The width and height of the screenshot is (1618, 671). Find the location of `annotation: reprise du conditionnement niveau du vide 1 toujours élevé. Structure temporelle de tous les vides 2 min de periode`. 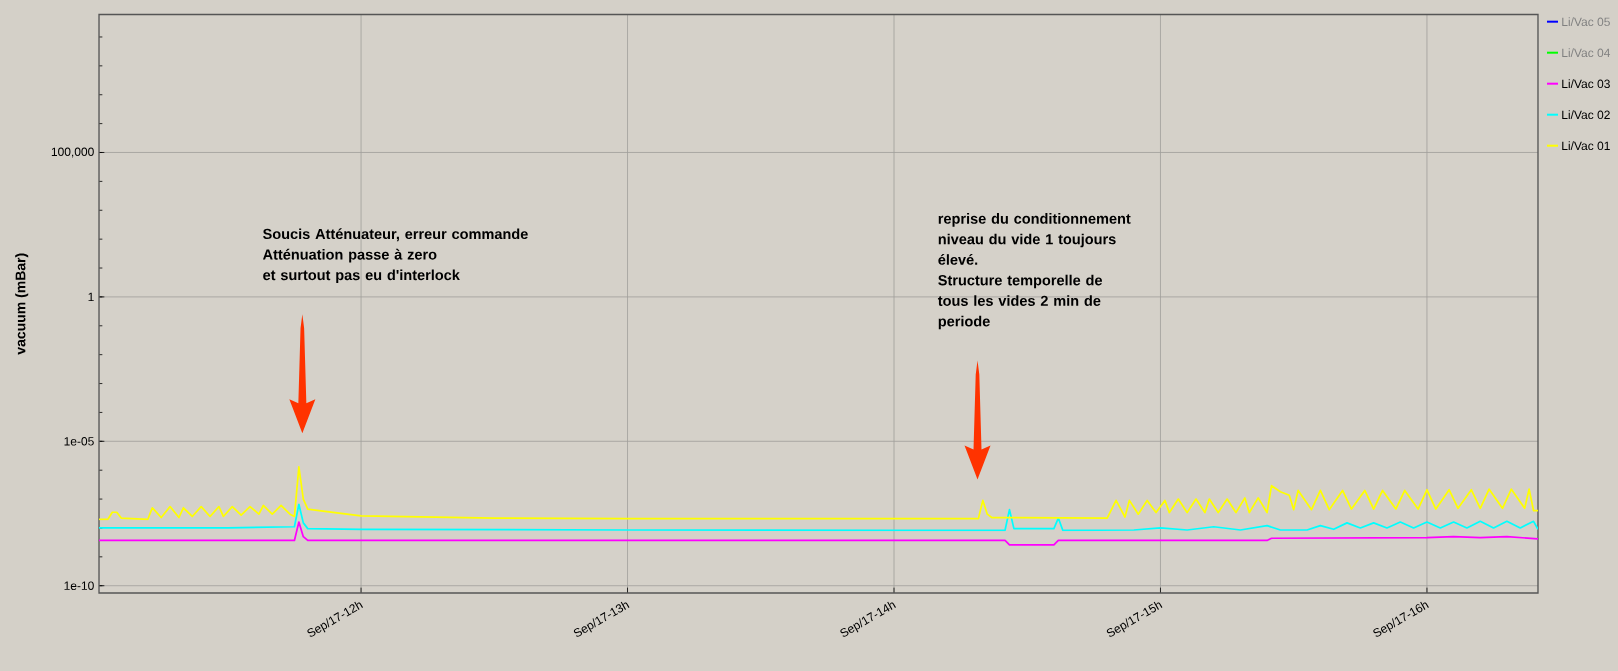

annotation: reprise du conditionnement niveau du vide 1 toujours élevé. Structure temporelle de tous les vides 2 min de periode is located at coordinates (1034, 271).